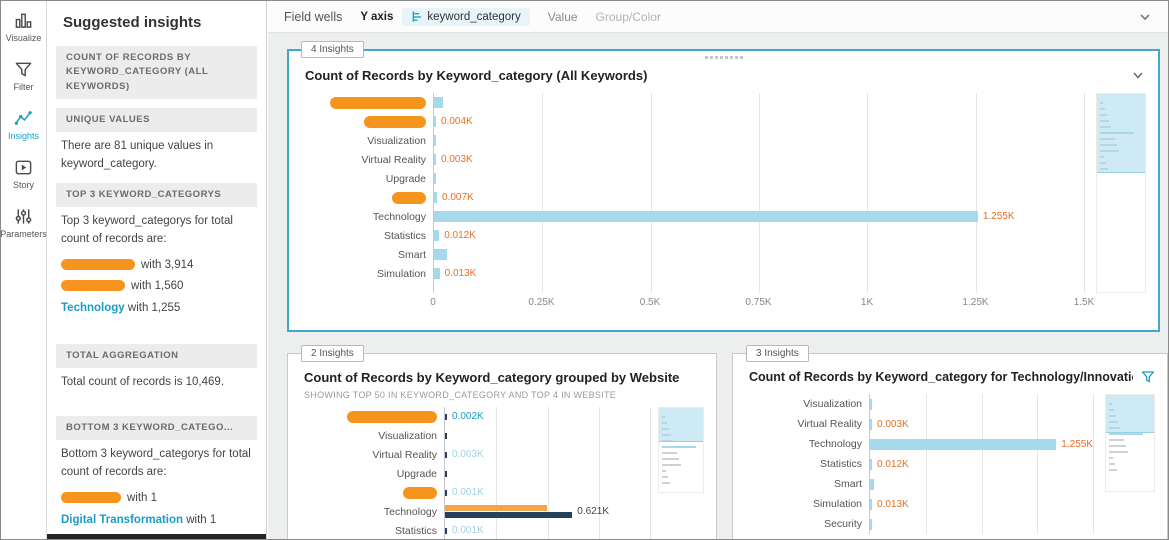 This screenshot has height=540, width=1169. Describe the element at coordinates (156, 356) in the screenshot. I see `section-header-total-aggregation: TOTAL AGGREGATION` at that location.